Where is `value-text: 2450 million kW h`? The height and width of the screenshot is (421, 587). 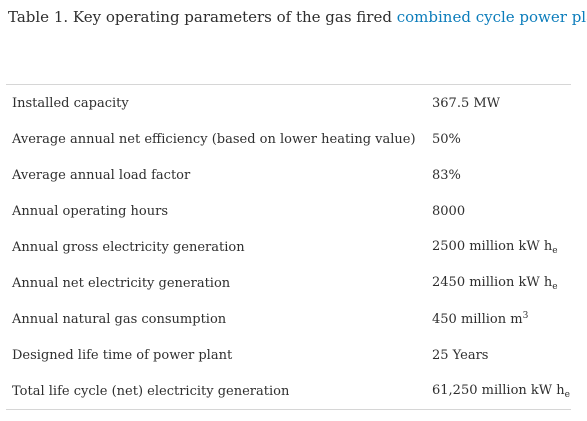
value-text: 2450 million kW h is located at coordinates (492, 282).